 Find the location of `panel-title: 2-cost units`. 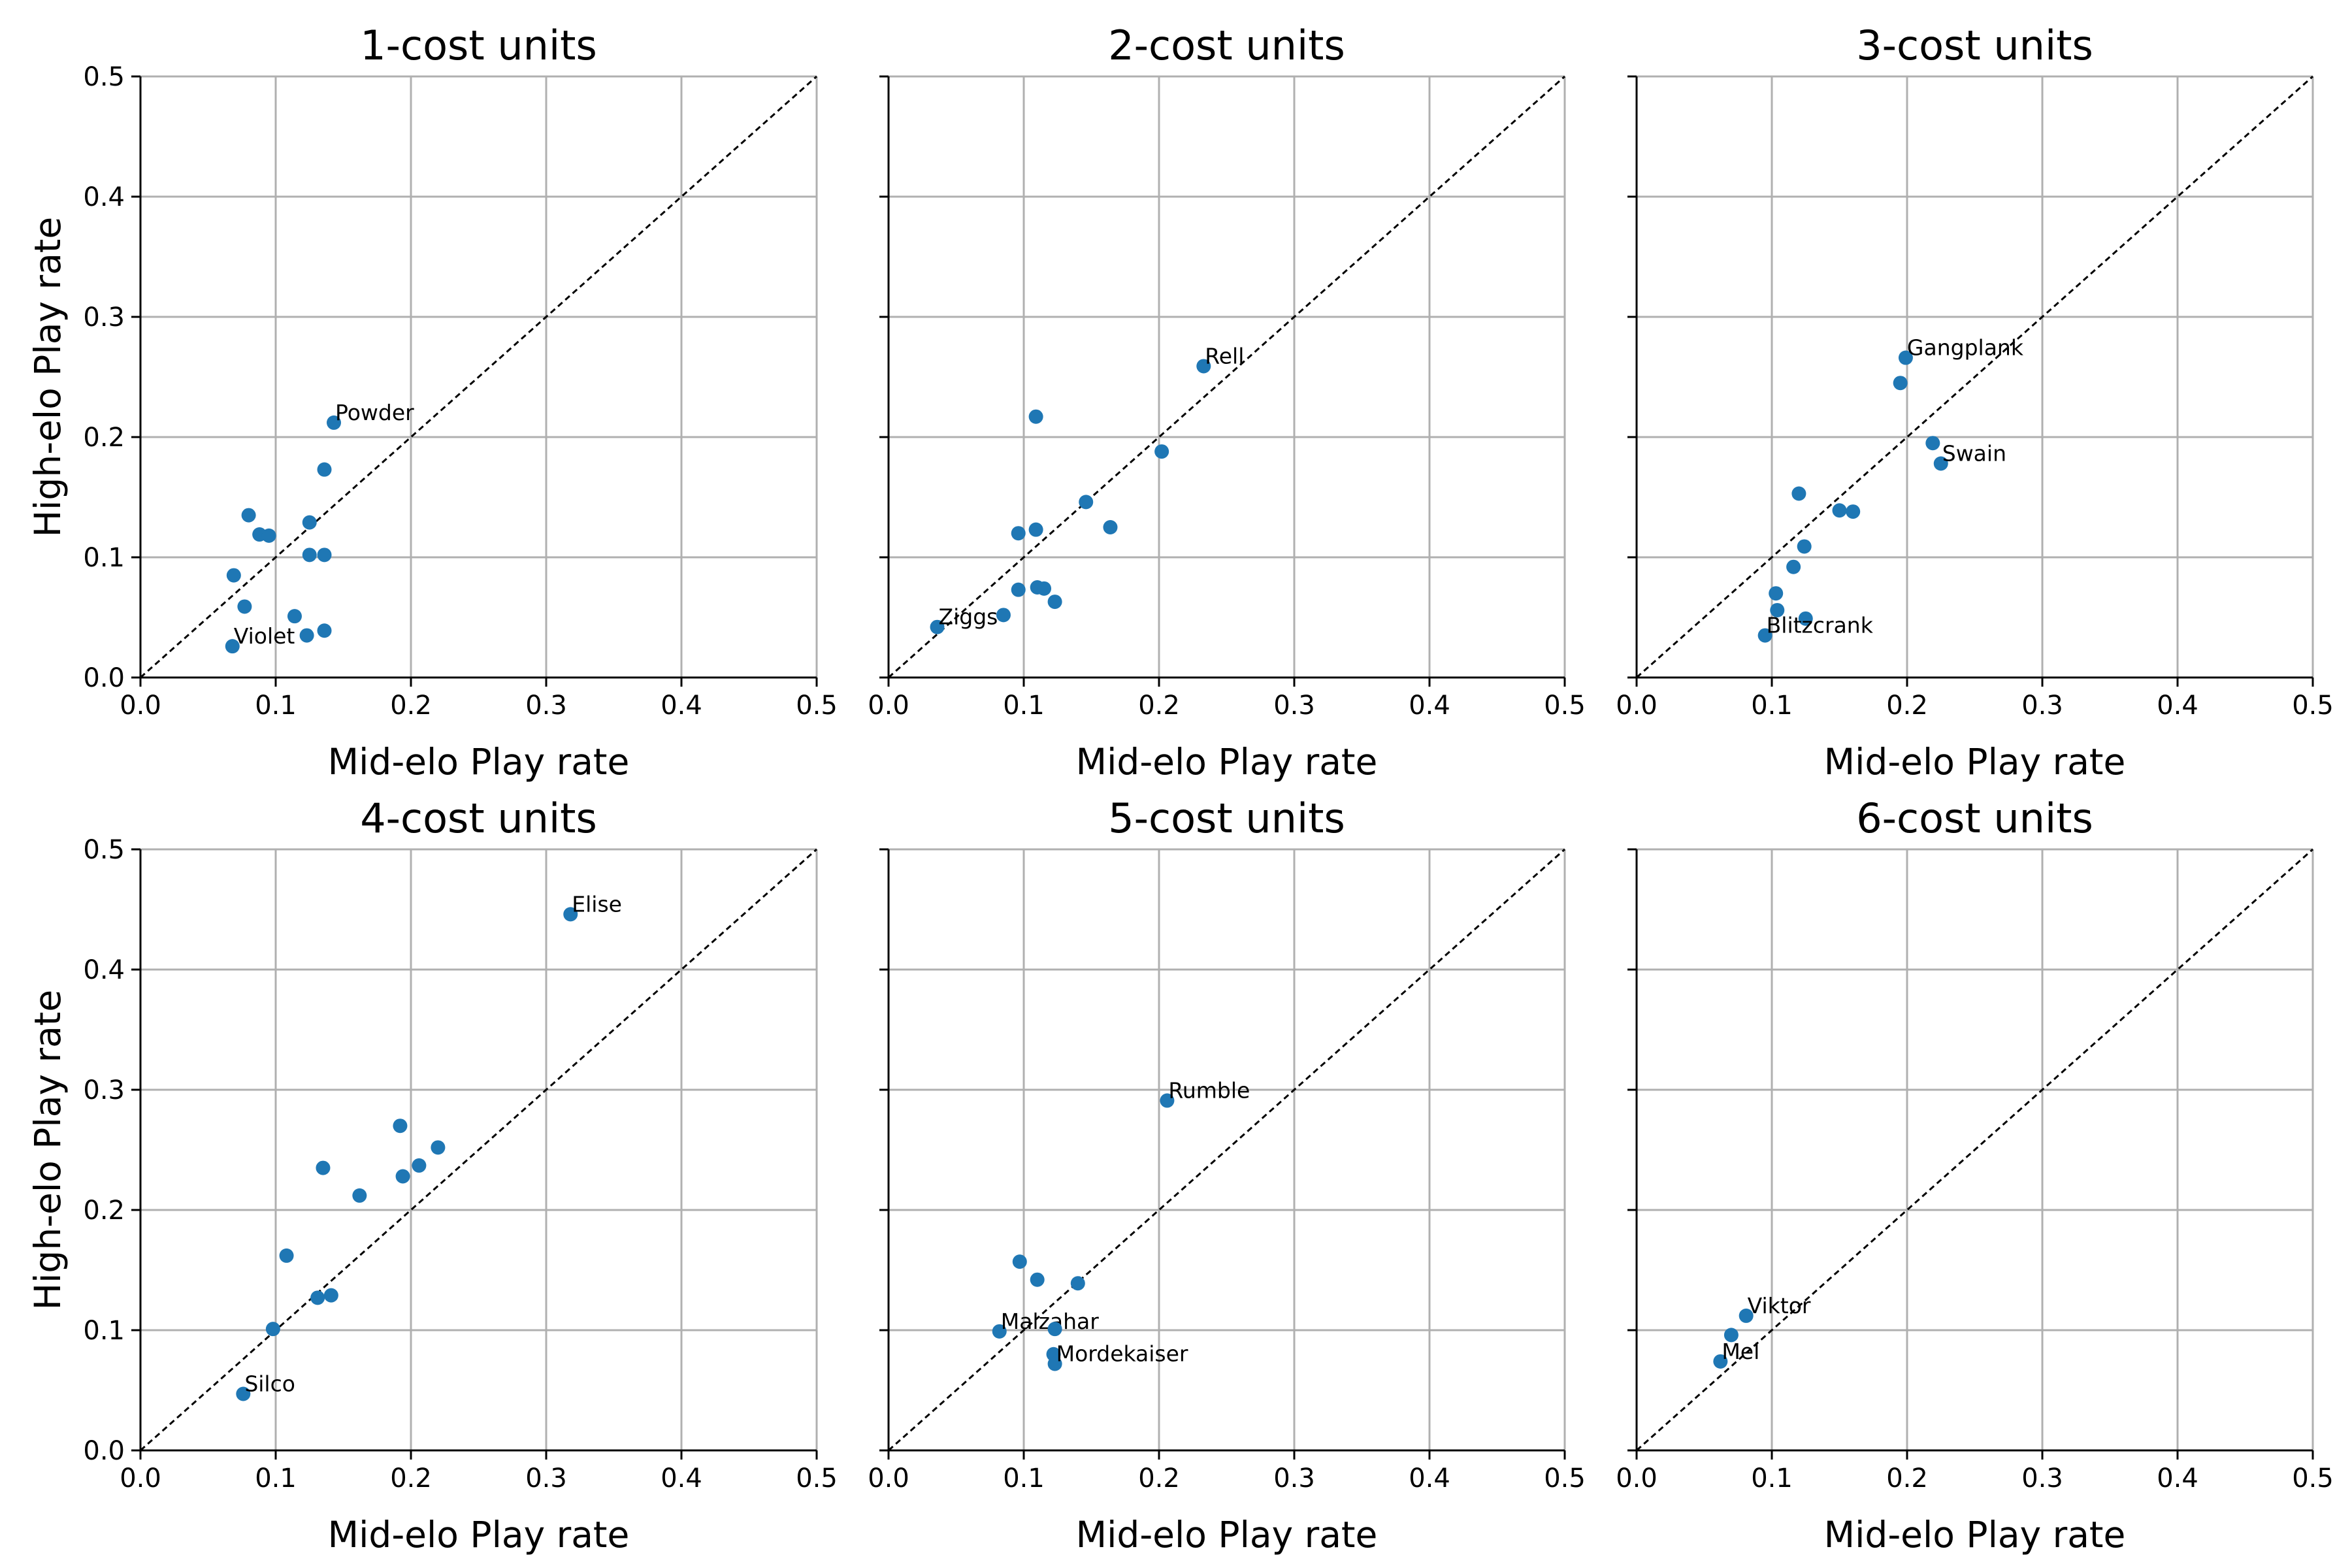

panel-title: 2-cost units is located at coordinates (1226, 45).